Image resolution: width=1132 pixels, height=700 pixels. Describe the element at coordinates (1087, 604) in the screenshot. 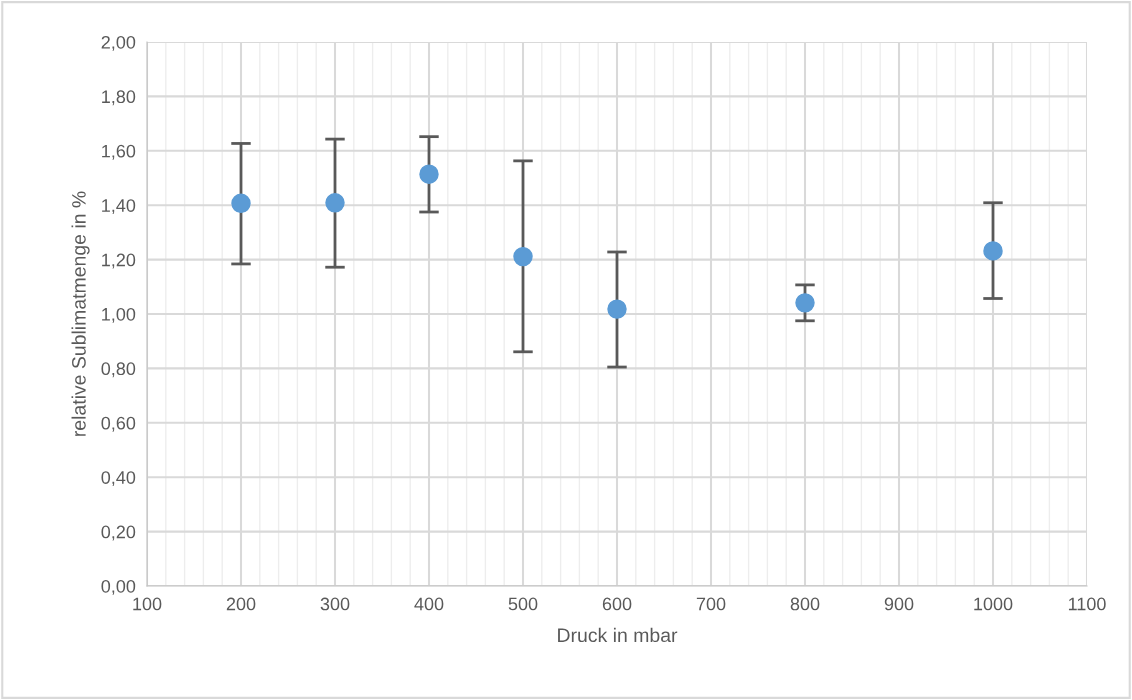

I see `x-tick-label: 1100` at that location.